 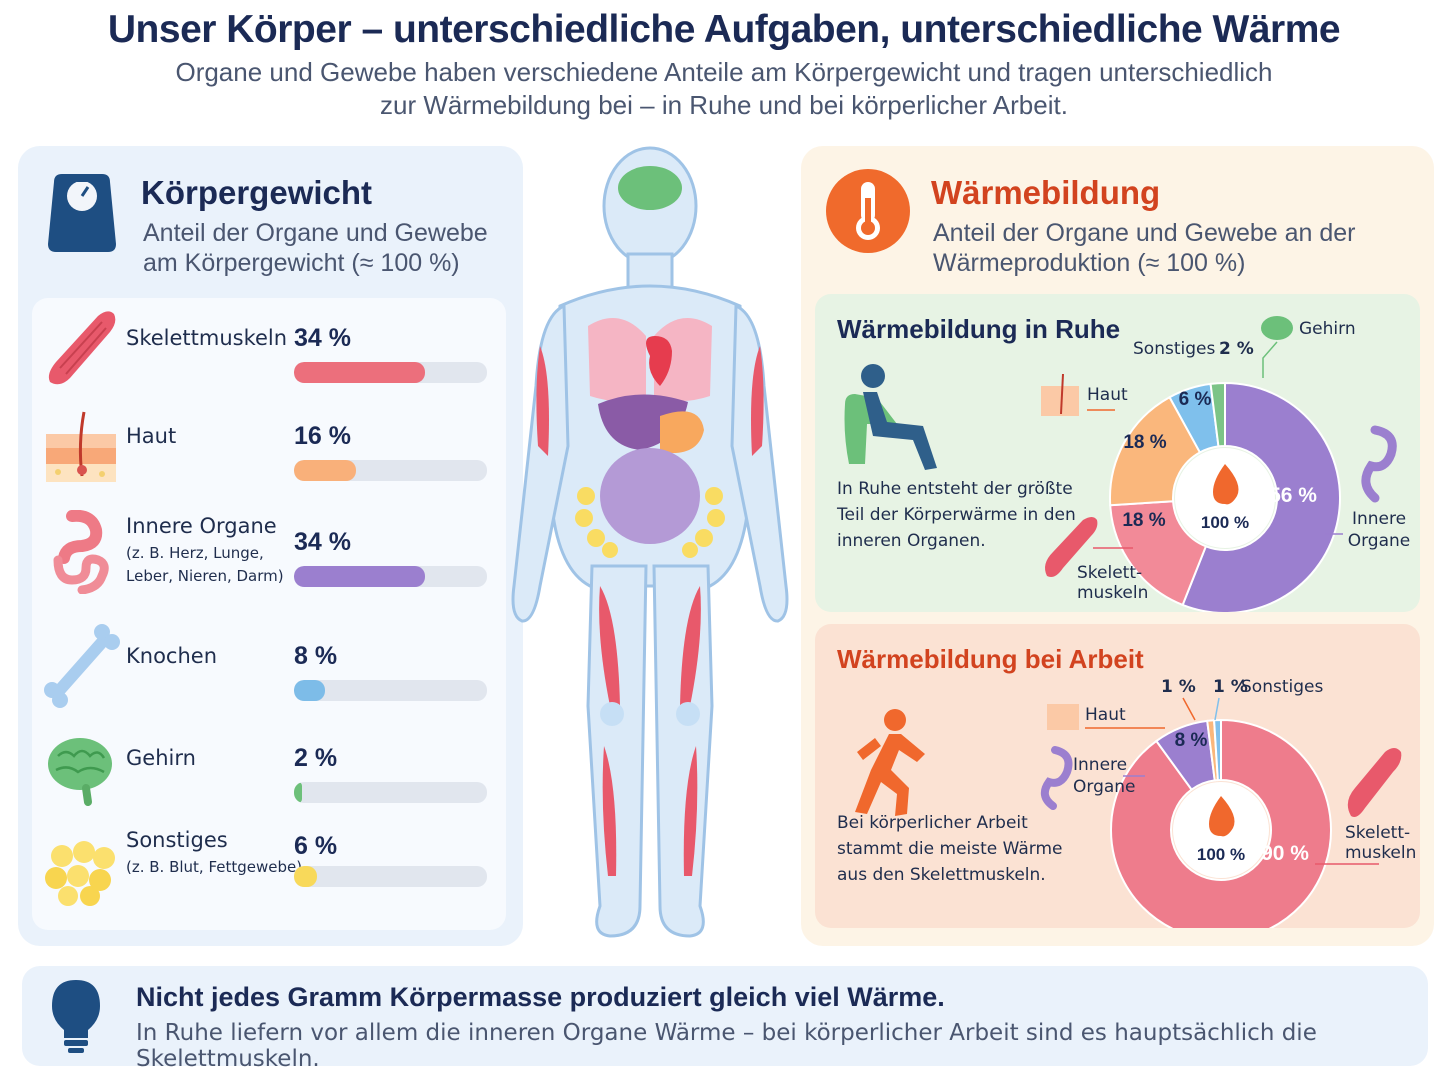 I want to click on bar-row-skelettmuskeln: Skelettmuskeln 34 %, so click(x=269, y=352).